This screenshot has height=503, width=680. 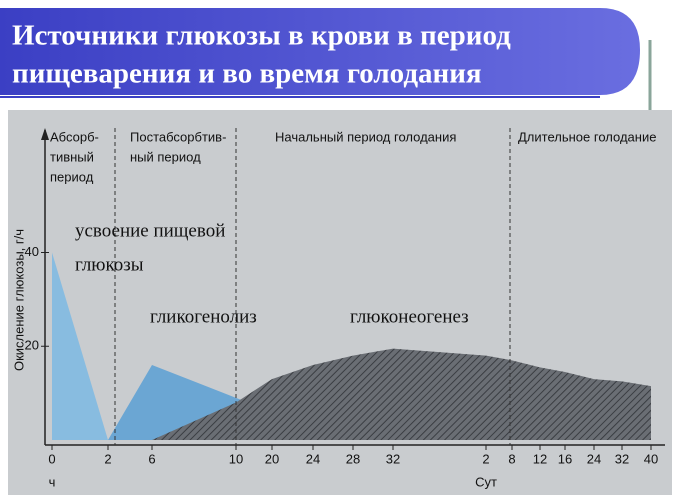 What do you see at coordinates (565, 458) in the screenshot?
I see `x-tick-label: 16` at bounding box center [565, 458].